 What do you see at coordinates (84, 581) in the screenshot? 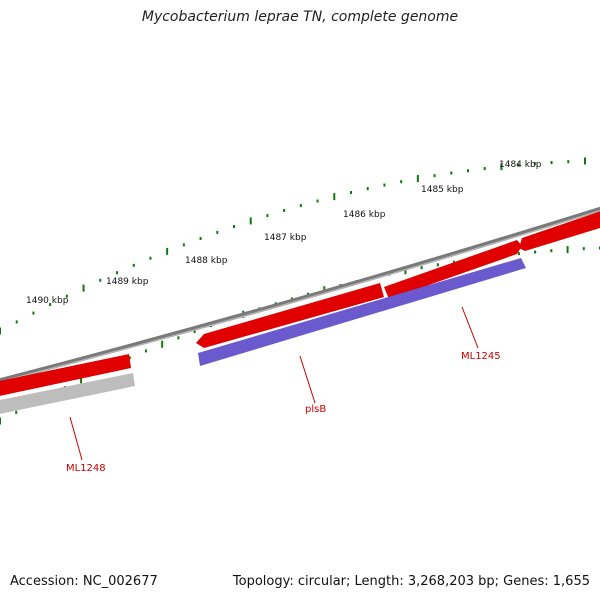
I see `accession-text: Accession: NC_002677` at bounding box center [84, 581].